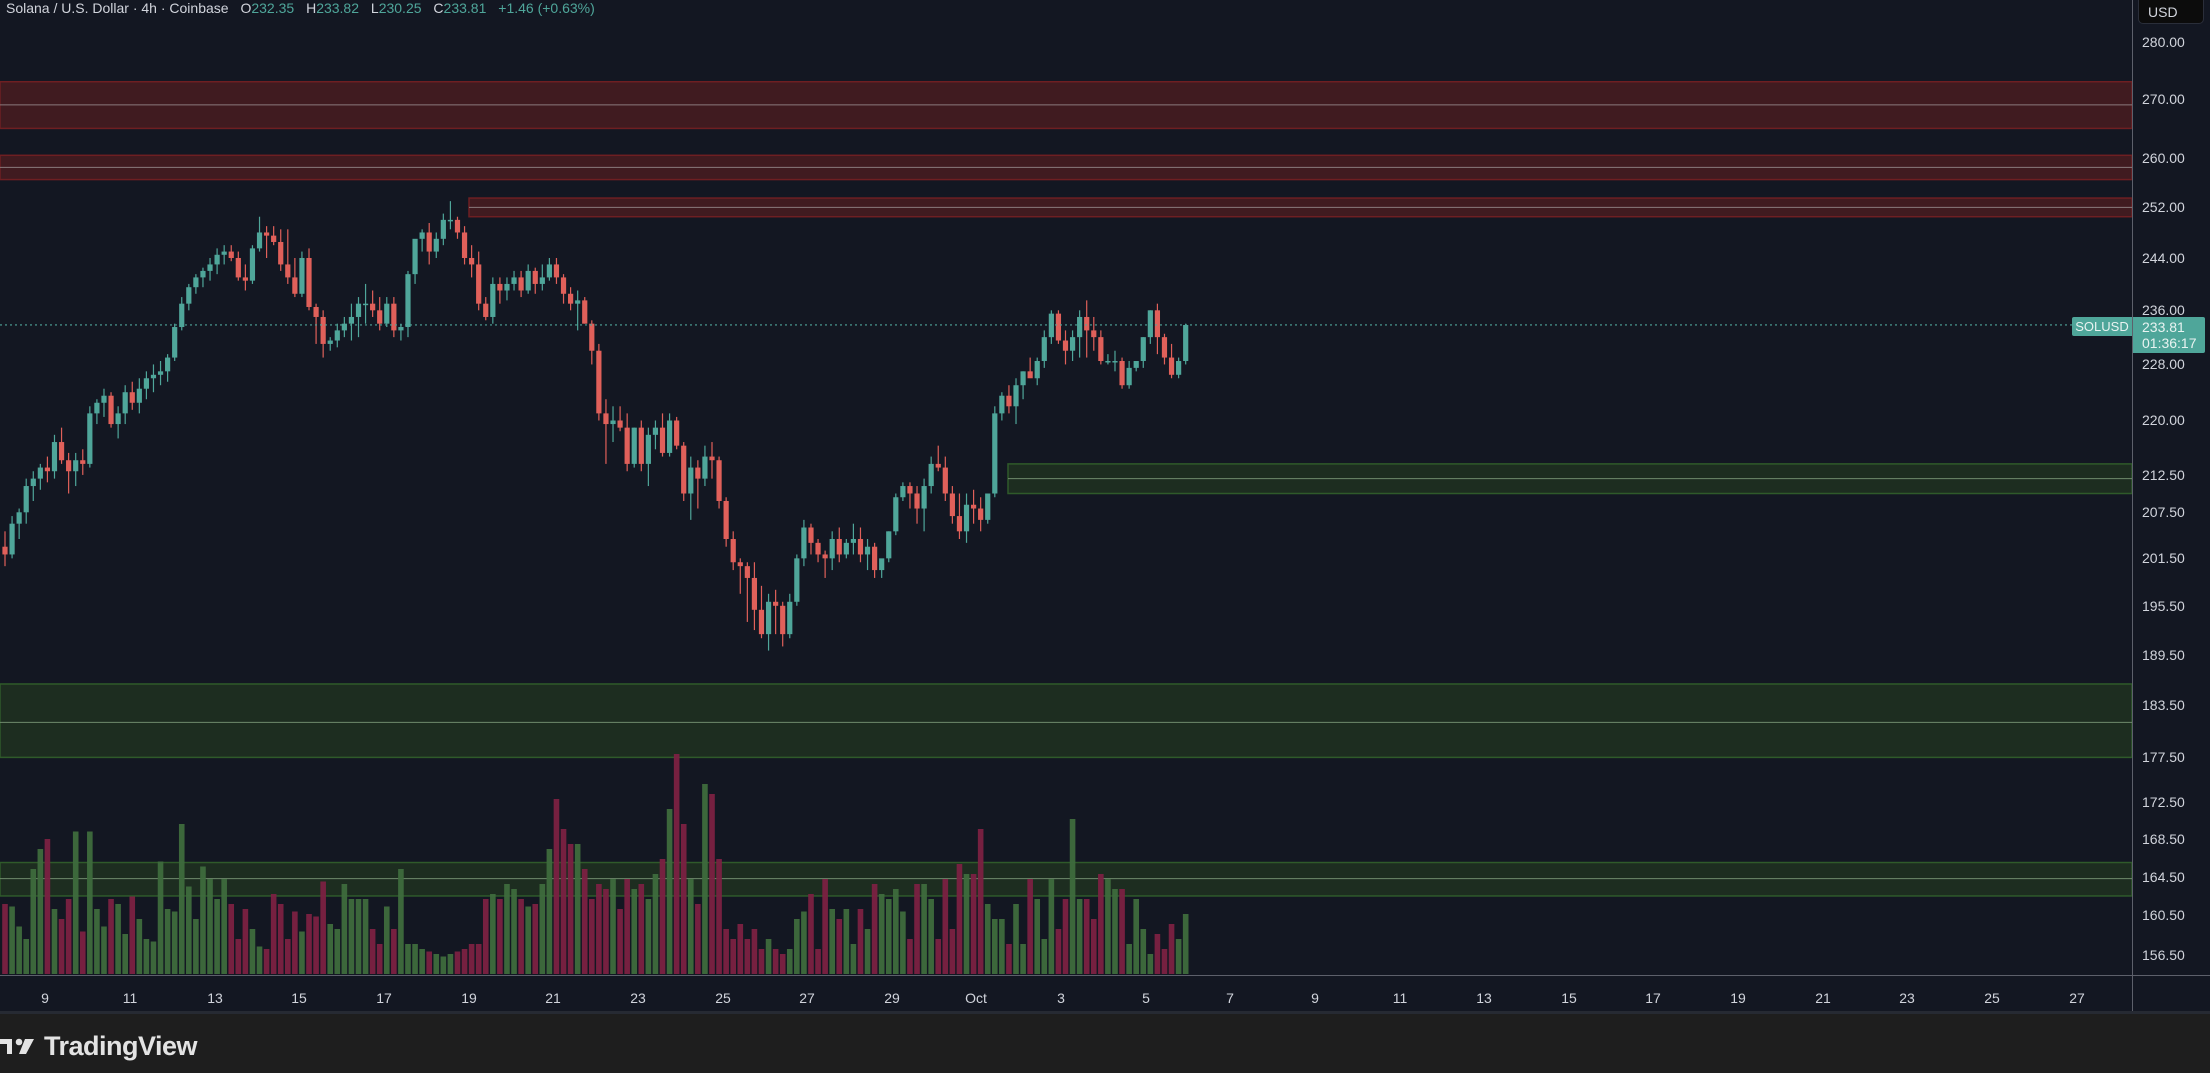 The width and height of the screenshot is (2210, 1073). What do you see at coordinates (2163, 158) in the screenshot?
I see `price-label: 260.00` at bounding box center [2163, 158].